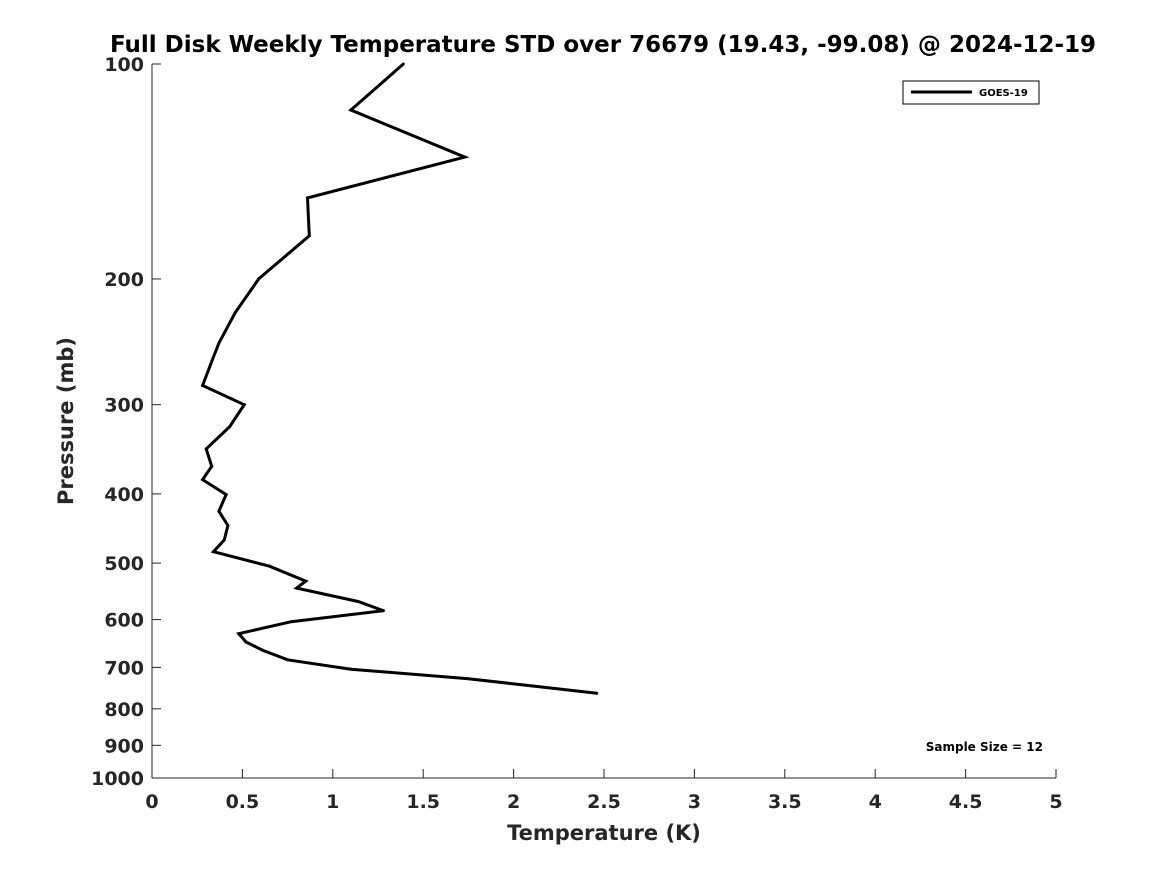 The width and height of the screenshot is (1167, 875). Describe the element at coordinates (124, 564) in the screenshot. I see `y-tick-label: 500` at that location.